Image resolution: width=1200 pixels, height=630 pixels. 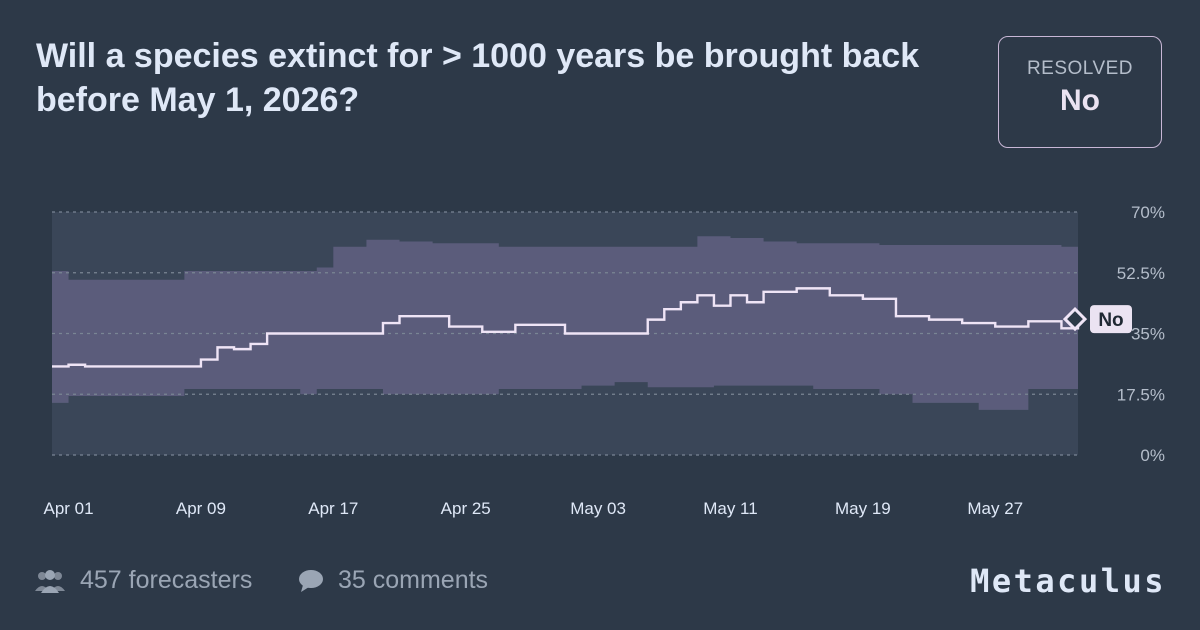 What do you see at coordinates (1075, 319) in the screenshot?
I see `resolution-marker` at bounding box center [1075, 319].